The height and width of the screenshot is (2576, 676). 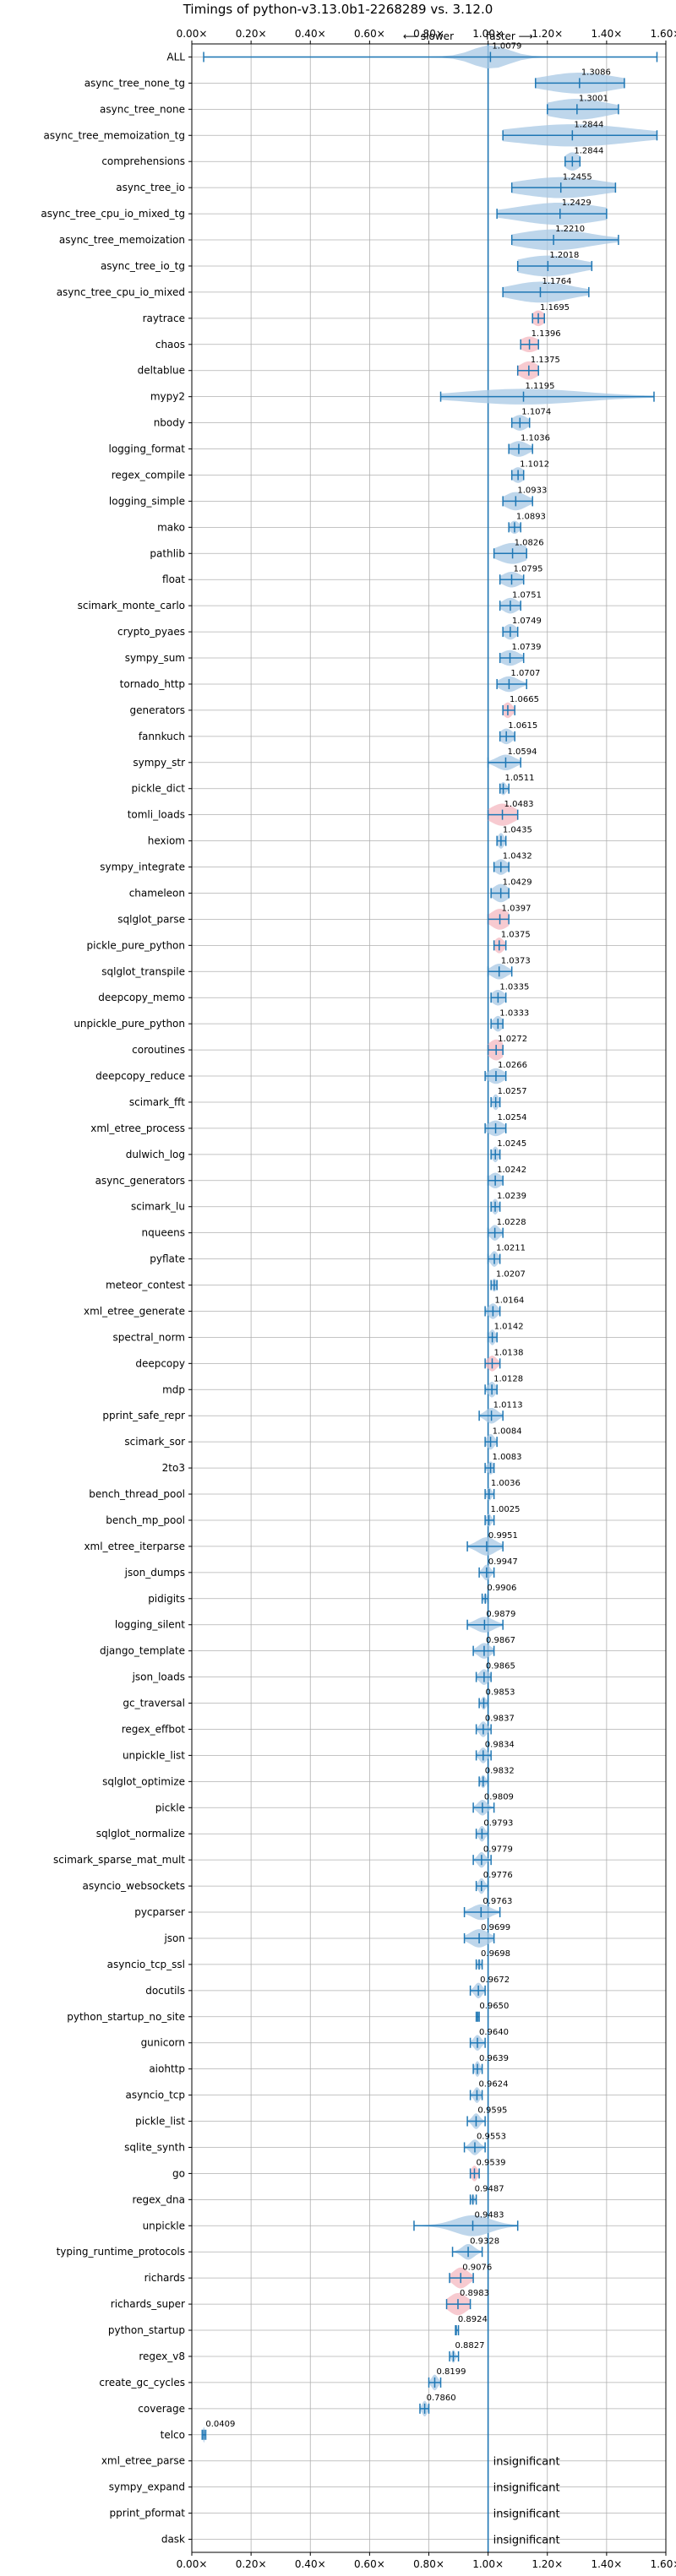 What do you see at coordinates (167, 1259) in the screenshot?
I see `y-tick-label: pyflate` at bounding box center [167, 1259].